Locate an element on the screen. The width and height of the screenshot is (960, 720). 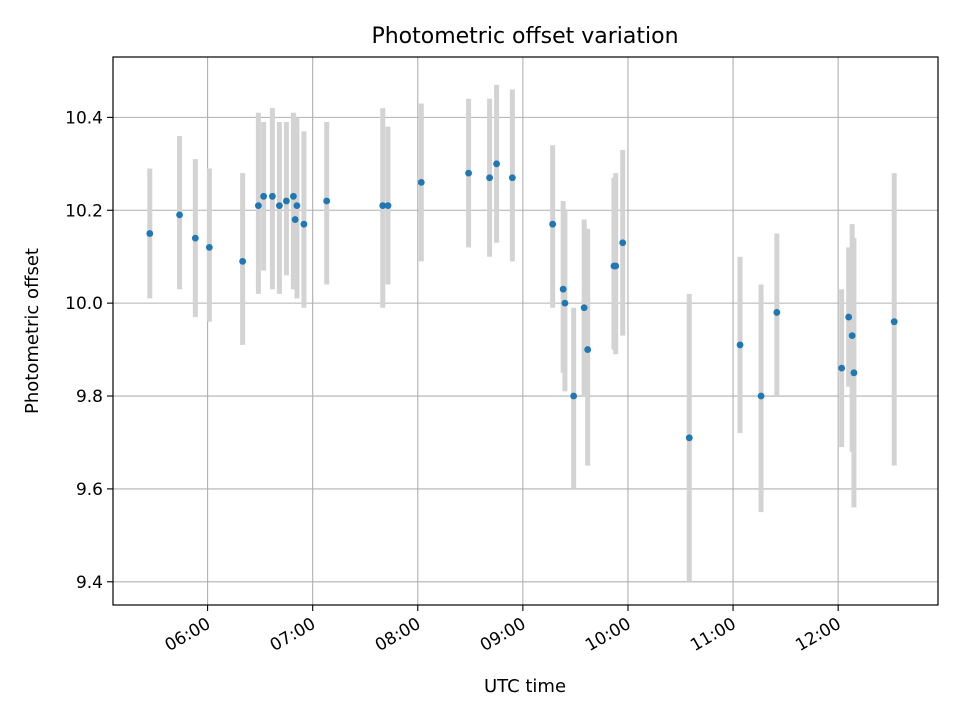
y-tick-label: 10.0 is located at coordinates (84, 304).